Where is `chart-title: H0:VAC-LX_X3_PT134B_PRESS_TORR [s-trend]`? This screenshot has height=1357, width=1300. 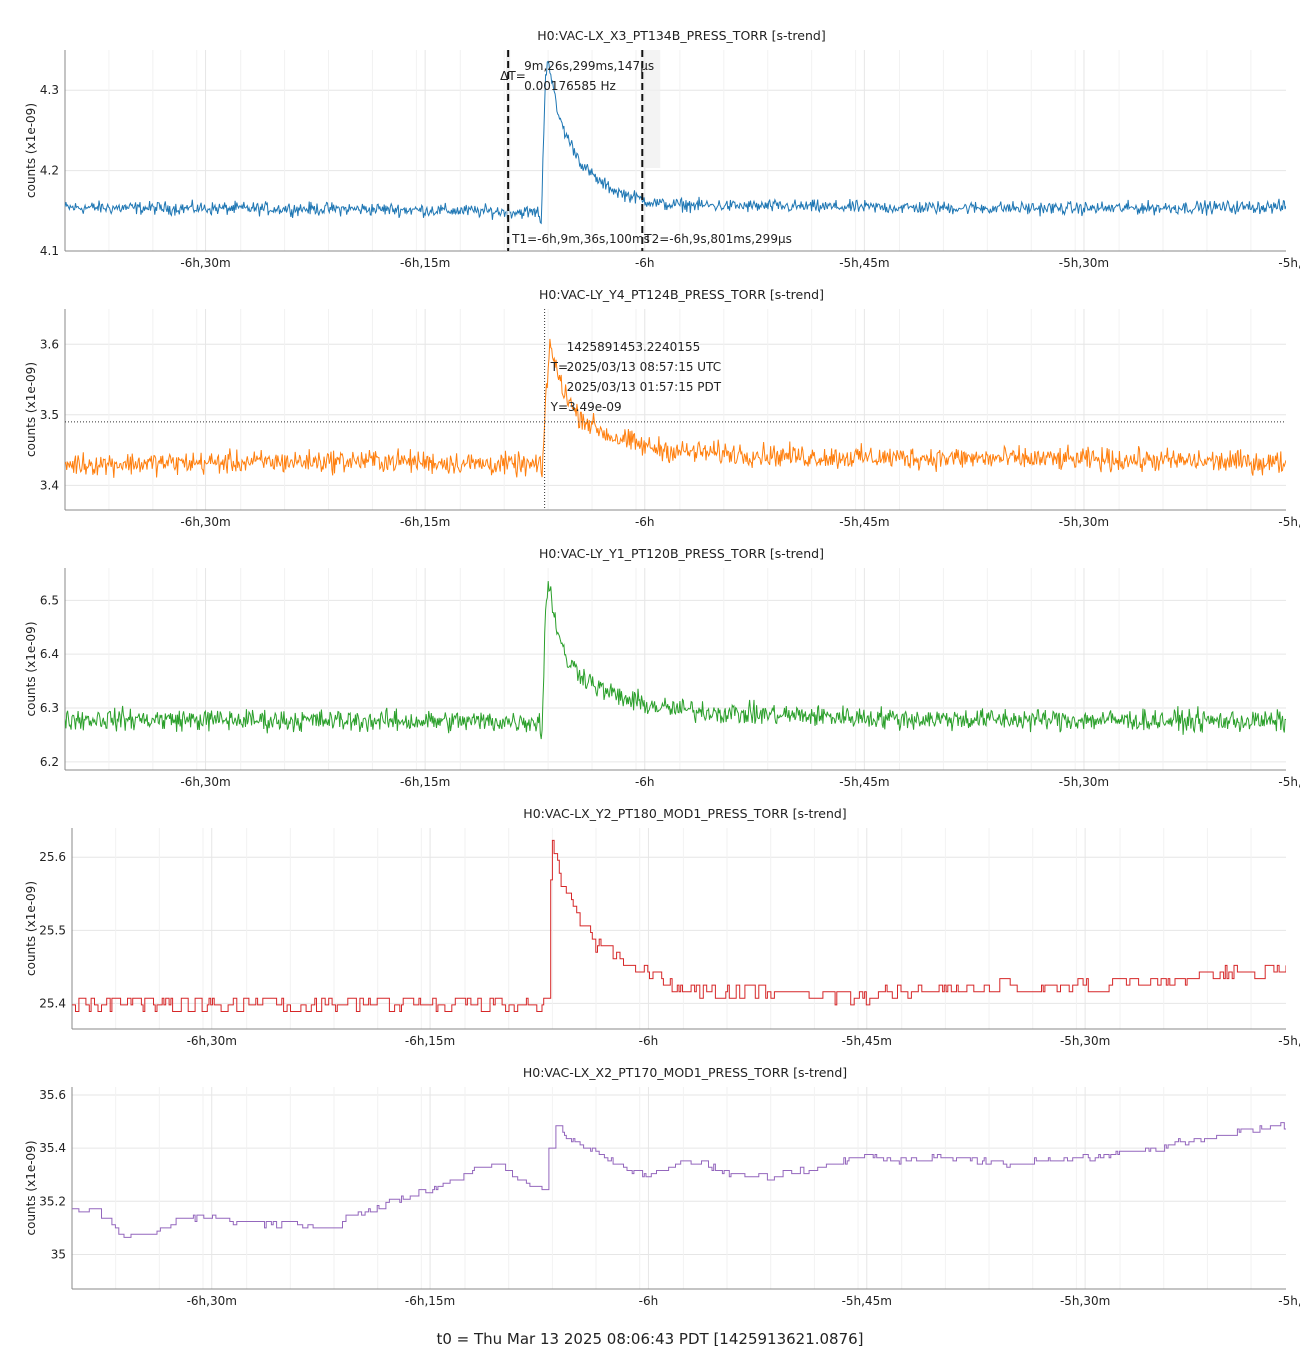
chart-title: H0:VAC-LX_X3_PT134B_PRESS_TORR [s-trend] is located at coordinates (681, 35).